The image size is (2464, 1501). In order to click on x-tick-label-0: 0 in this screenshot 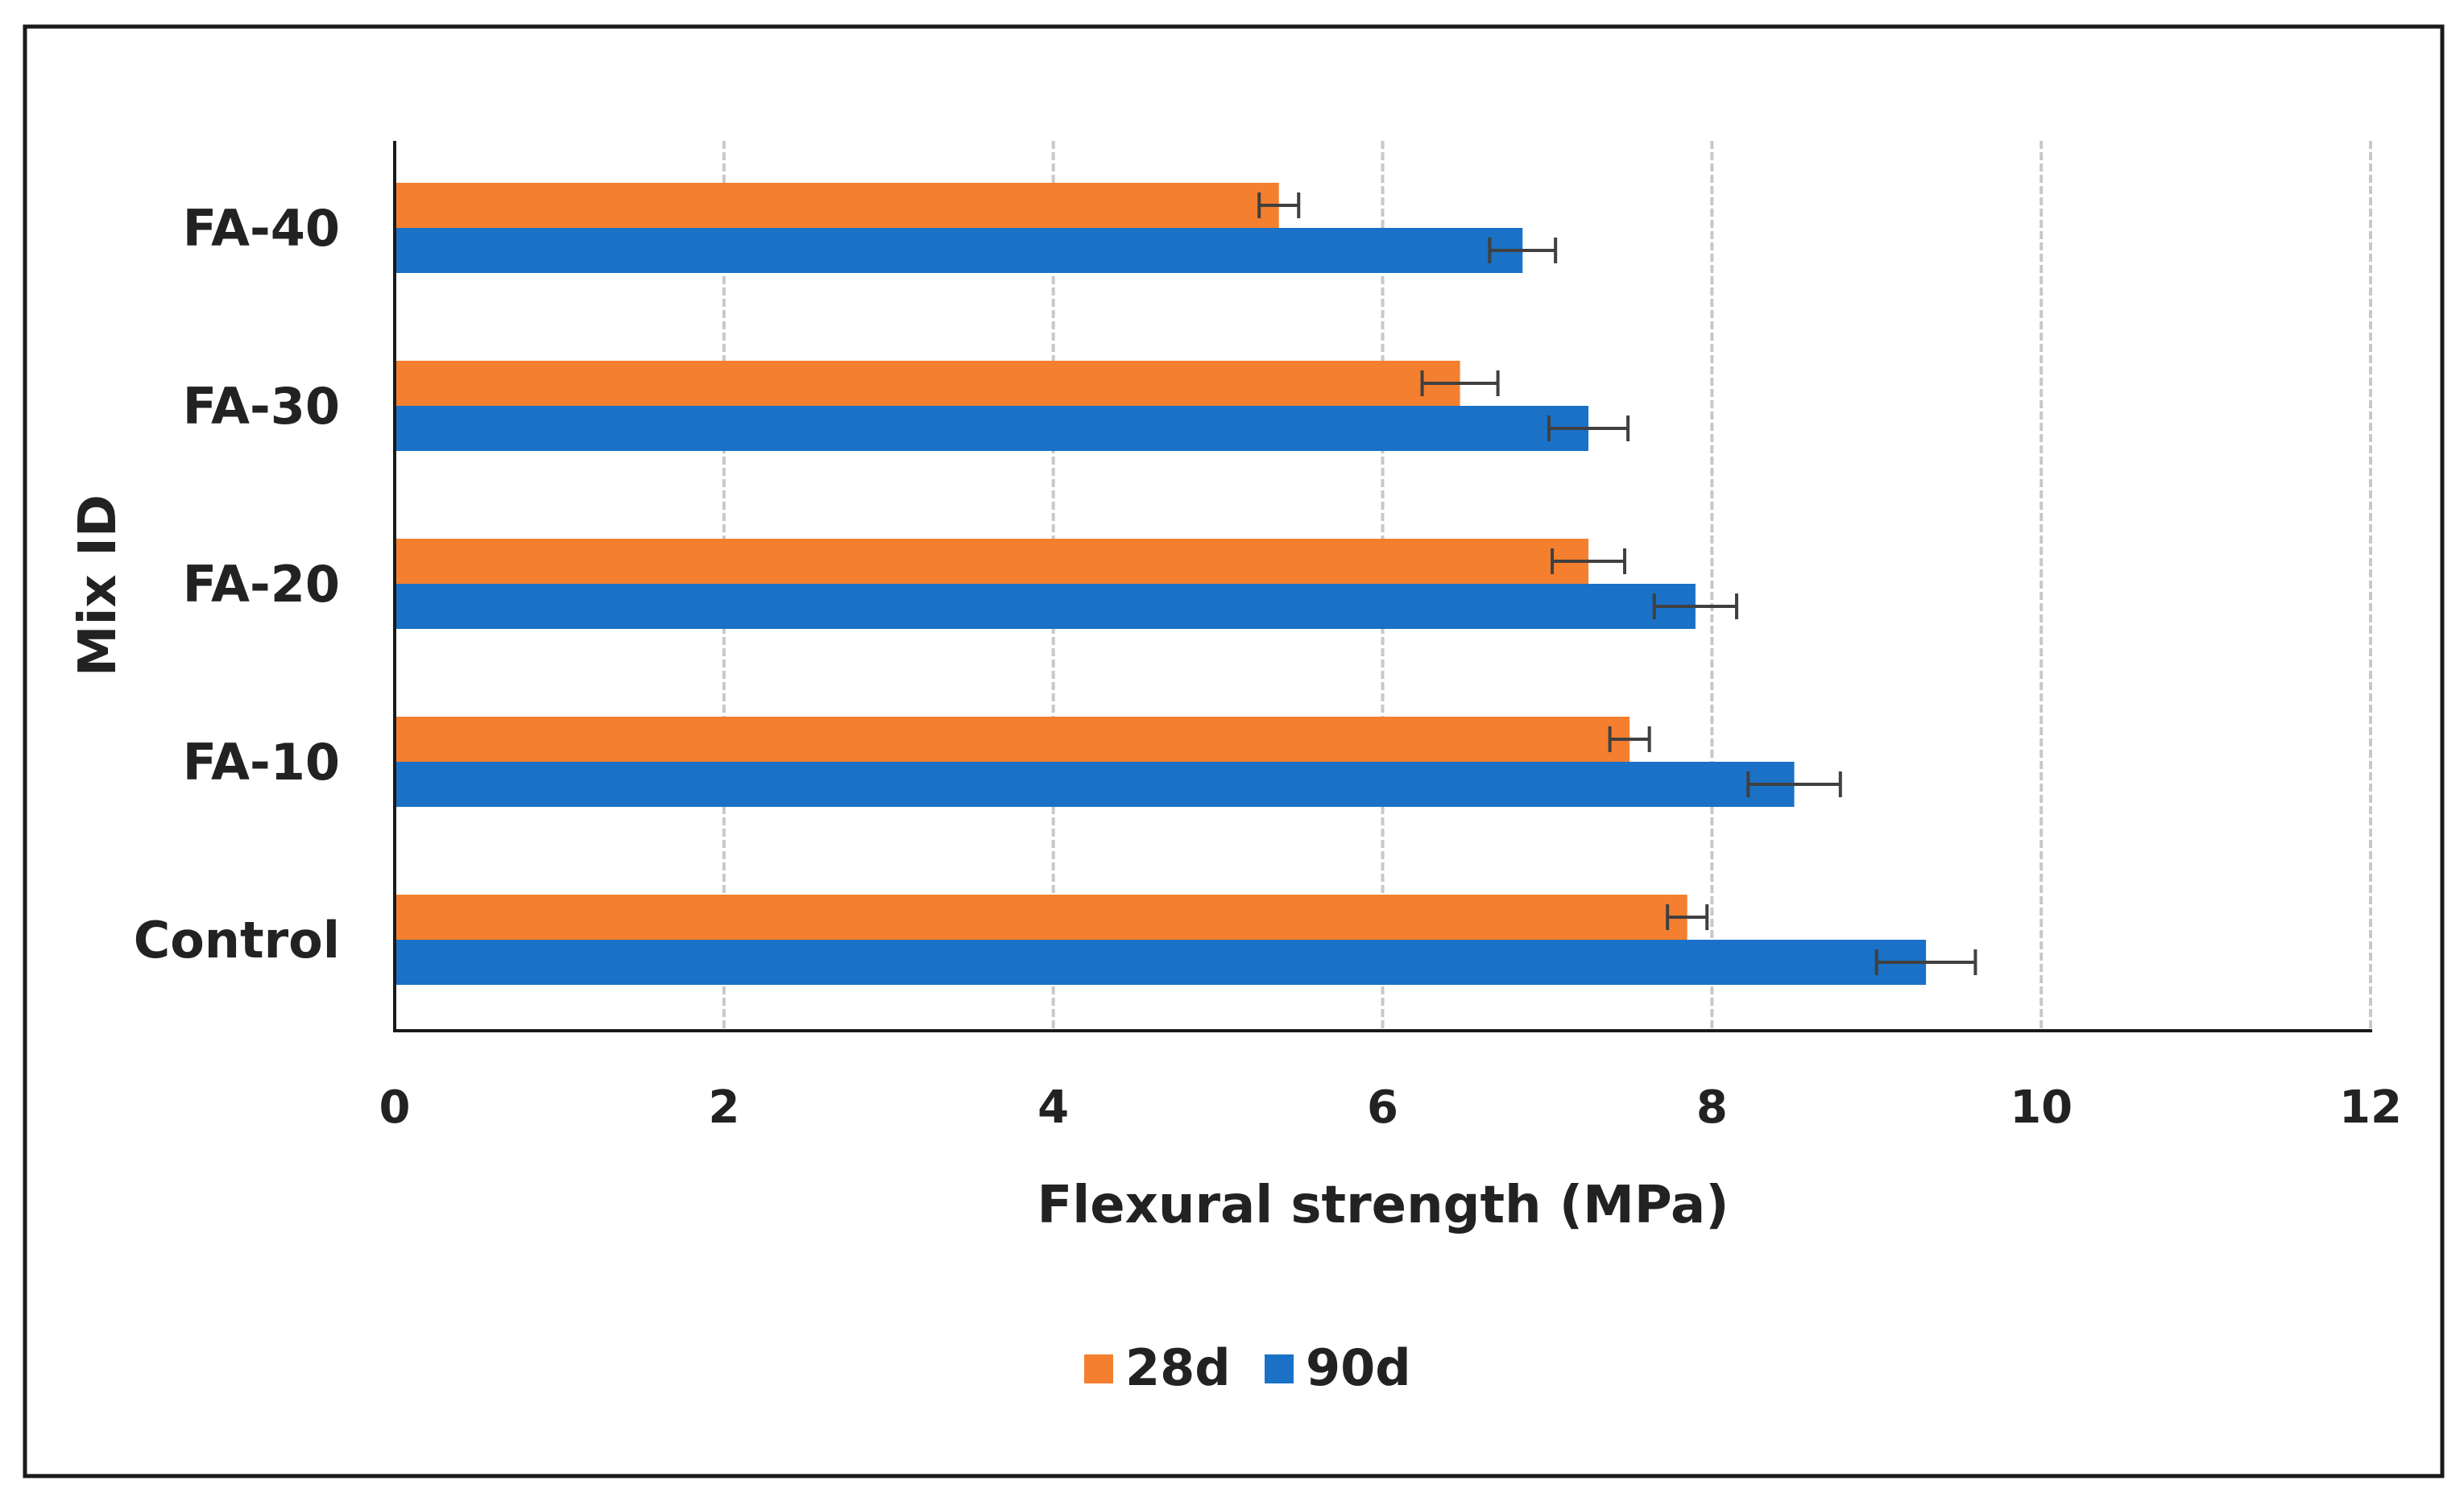, I will do `click(395, 1107)`.